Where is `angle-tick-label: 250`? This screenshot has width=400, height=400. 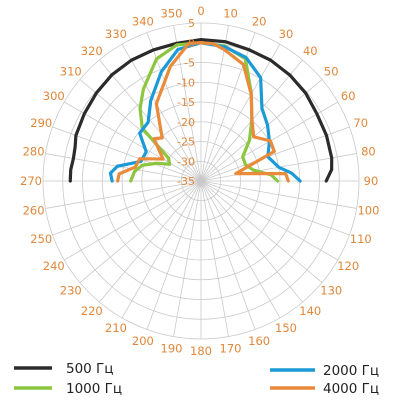 angle-tick-label: 250 is located at coordinates (41, 239).